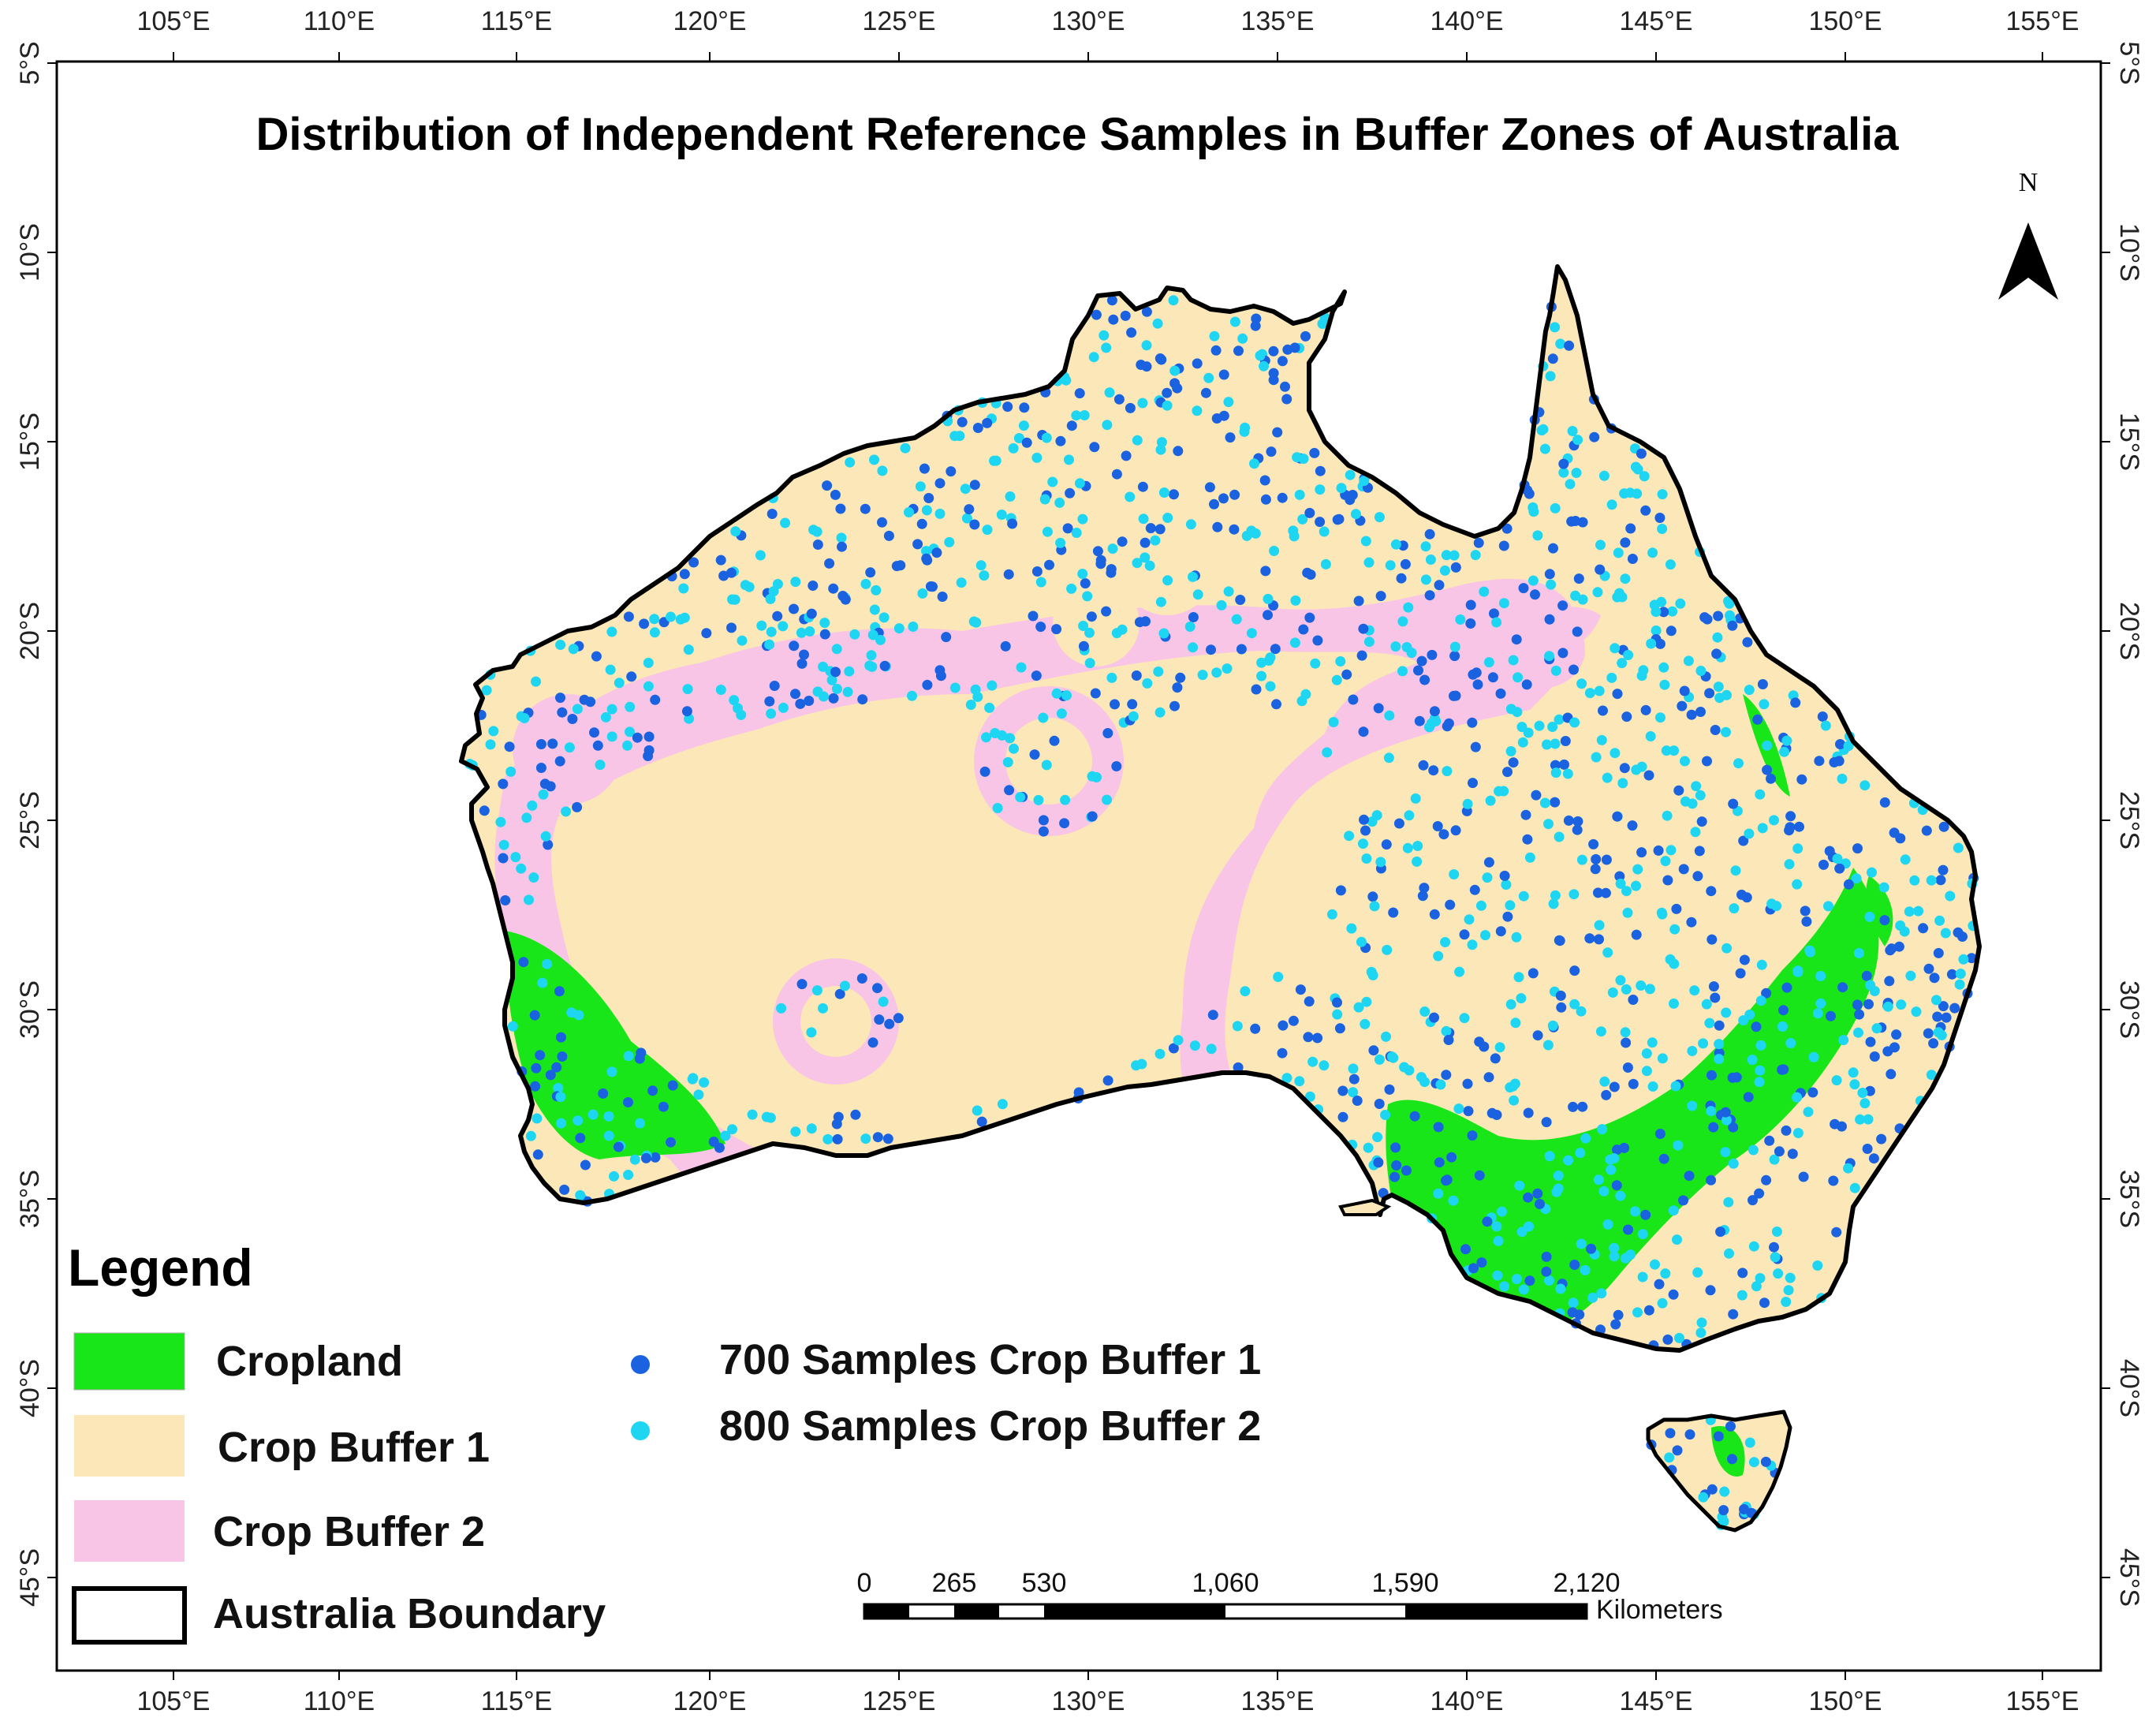 Image resolution: width=2156 pixels, height=1725 pixels. I want to click on lat-tick-label-right: 40°S, so click(2129, 1388).